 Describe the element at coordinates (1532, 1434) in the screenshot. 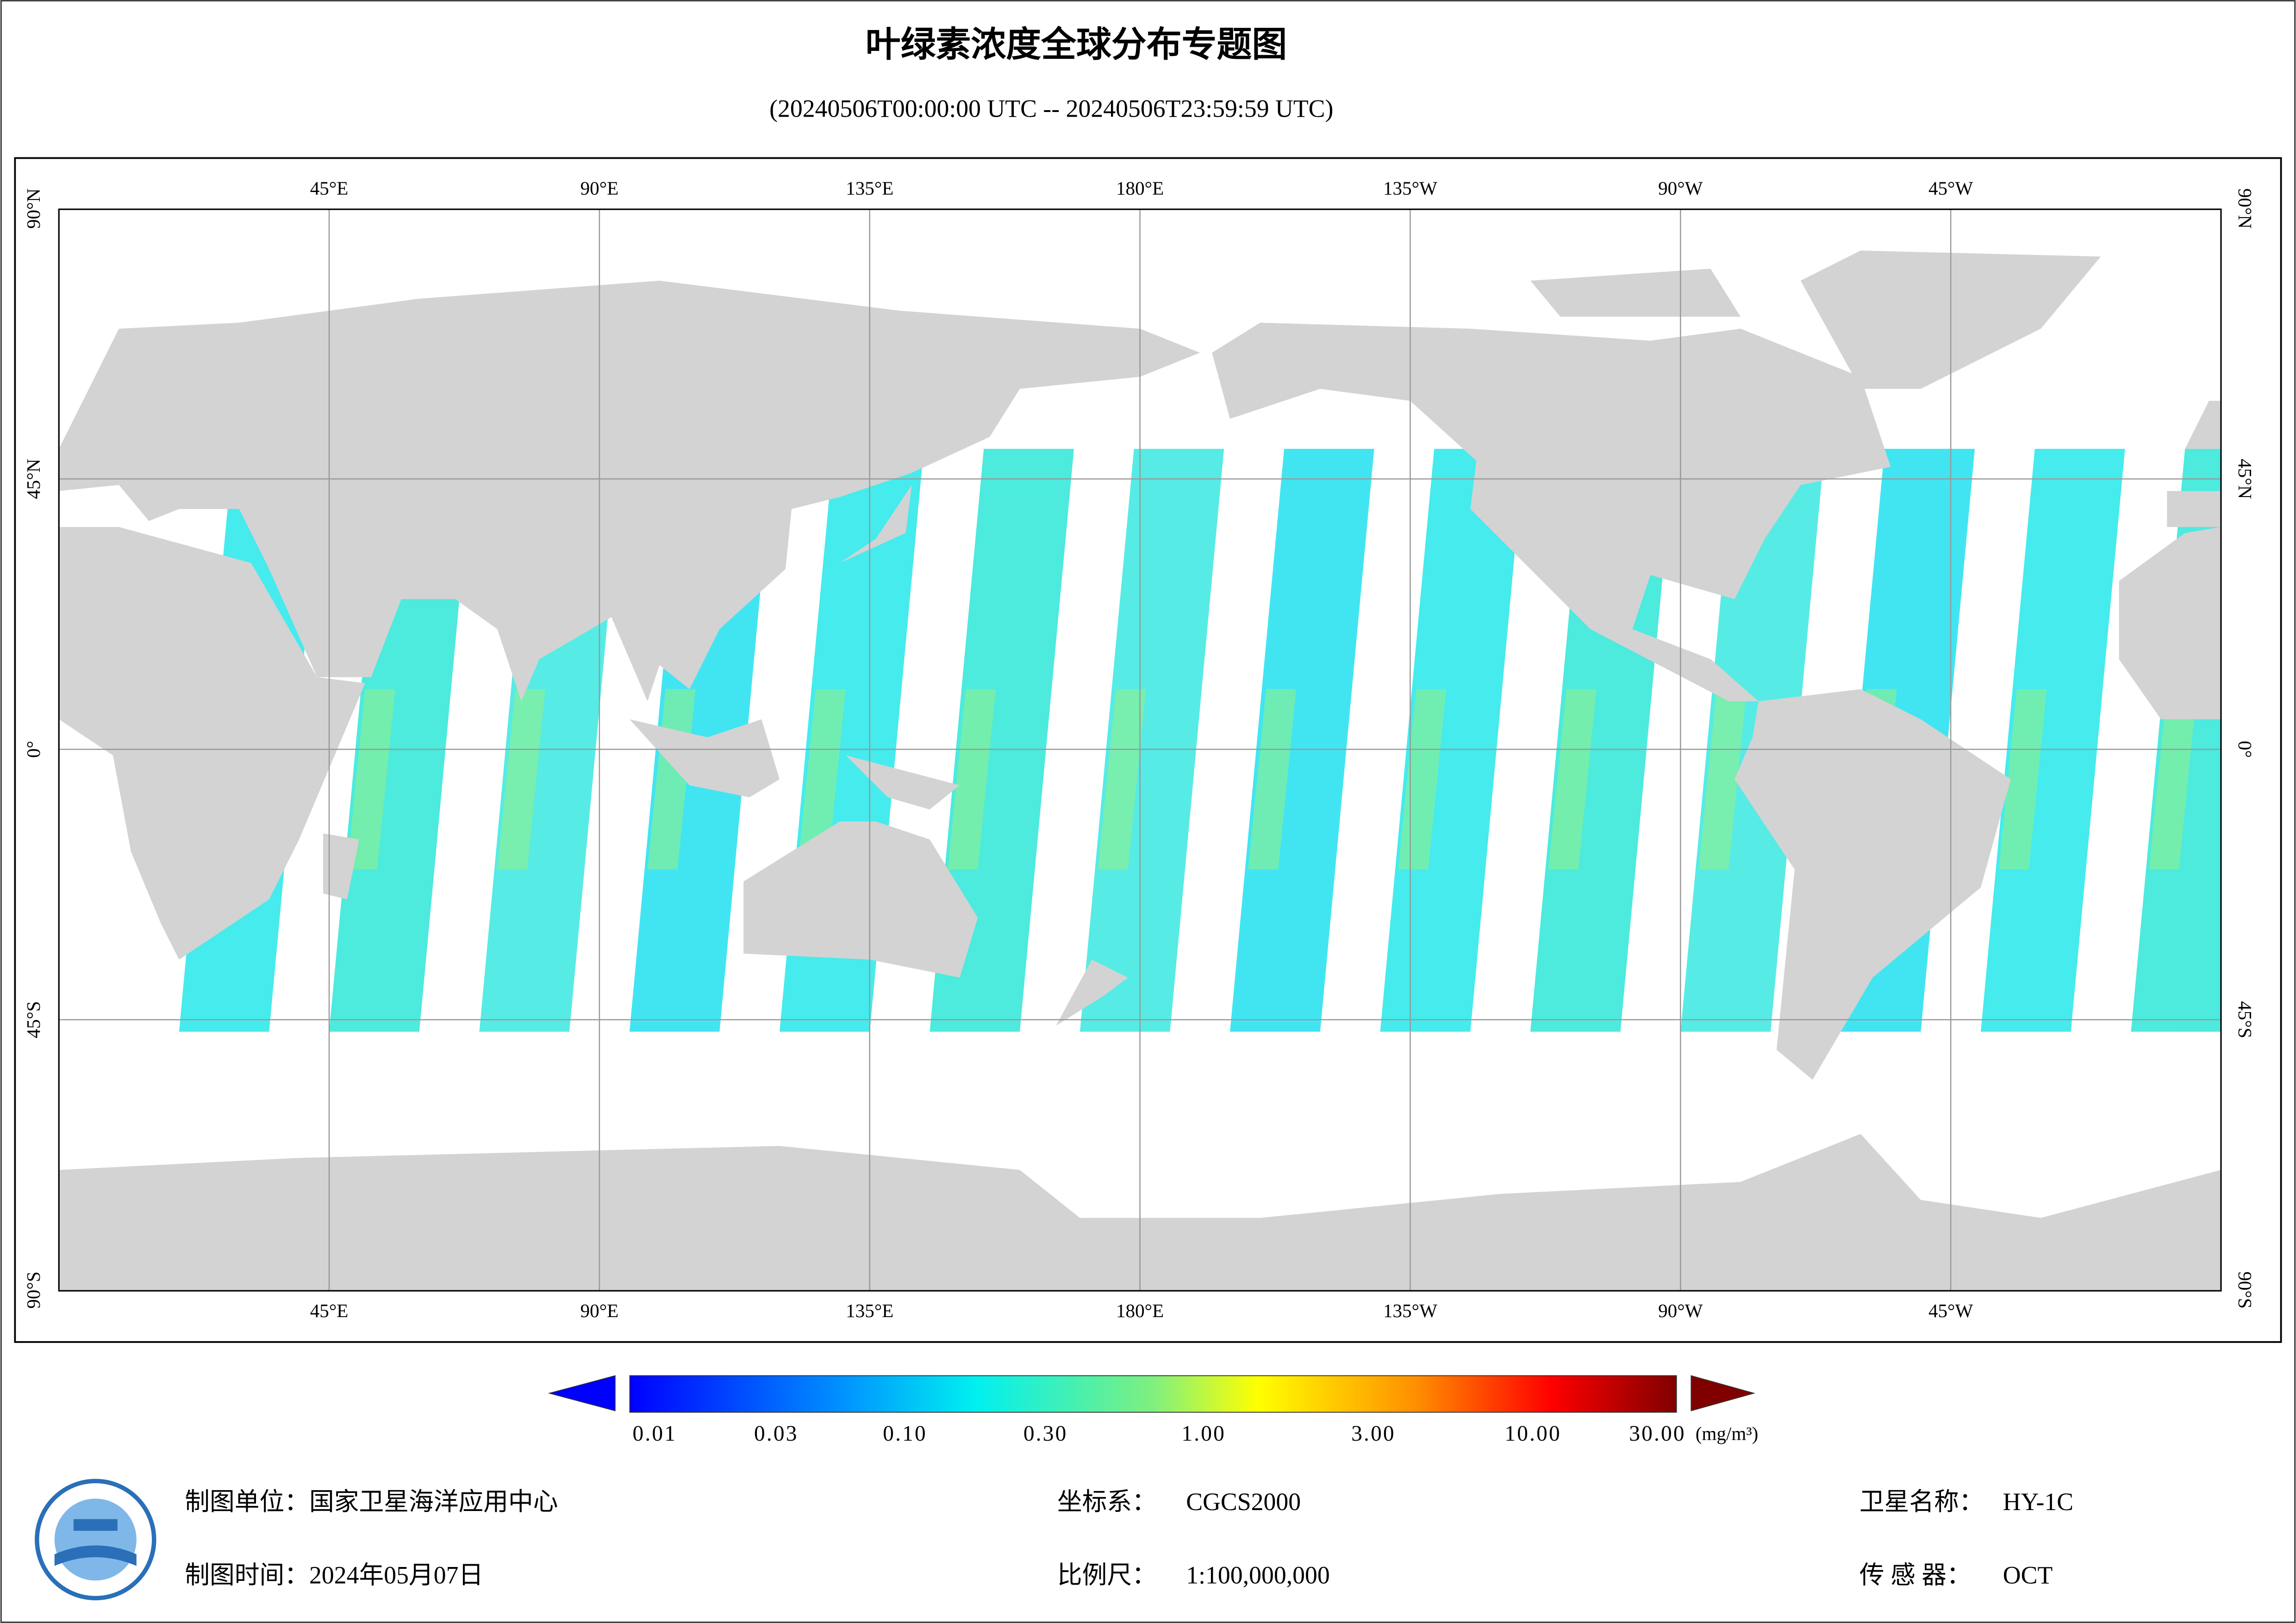

I see `colorbar-label: 10.00` at that location.